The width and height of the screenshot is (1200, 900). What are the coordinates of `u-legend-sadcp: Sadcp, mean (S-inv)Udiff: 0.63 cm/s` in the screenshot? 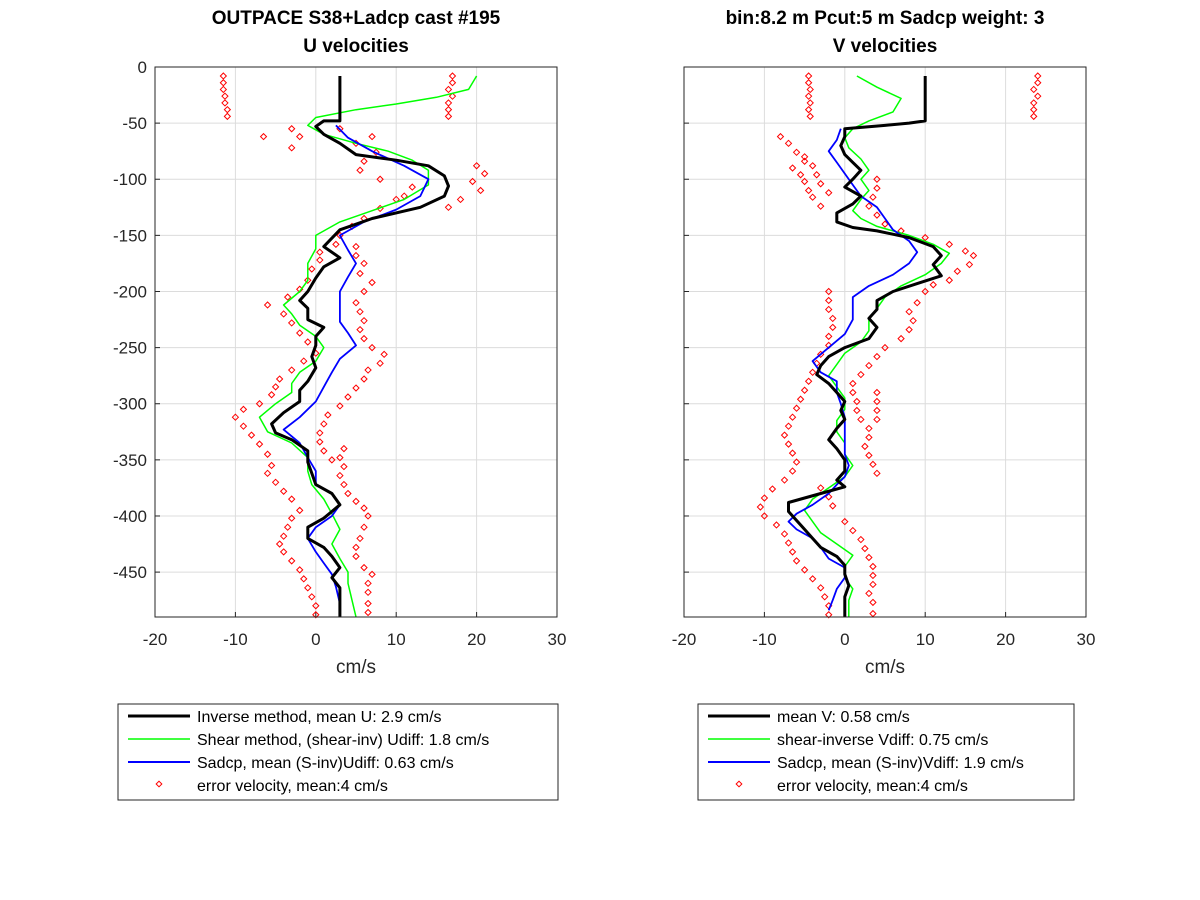 It's located at (325, 763).